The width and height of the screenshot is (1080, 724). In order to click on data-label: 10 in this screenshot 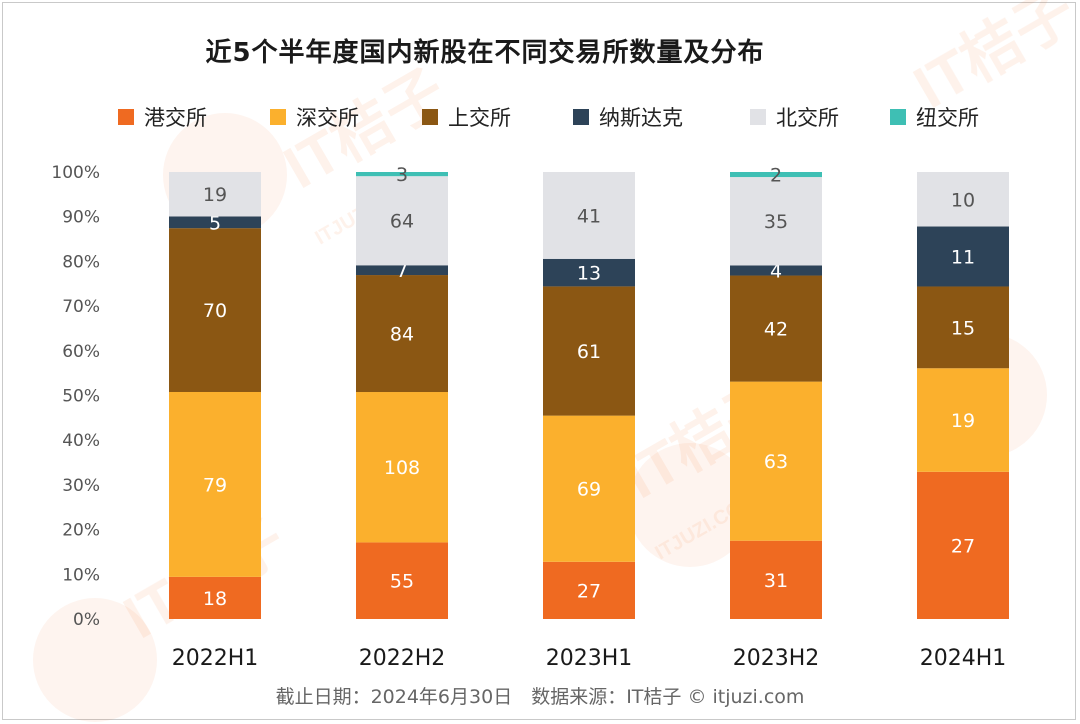, I will do `click(963, 200)`.